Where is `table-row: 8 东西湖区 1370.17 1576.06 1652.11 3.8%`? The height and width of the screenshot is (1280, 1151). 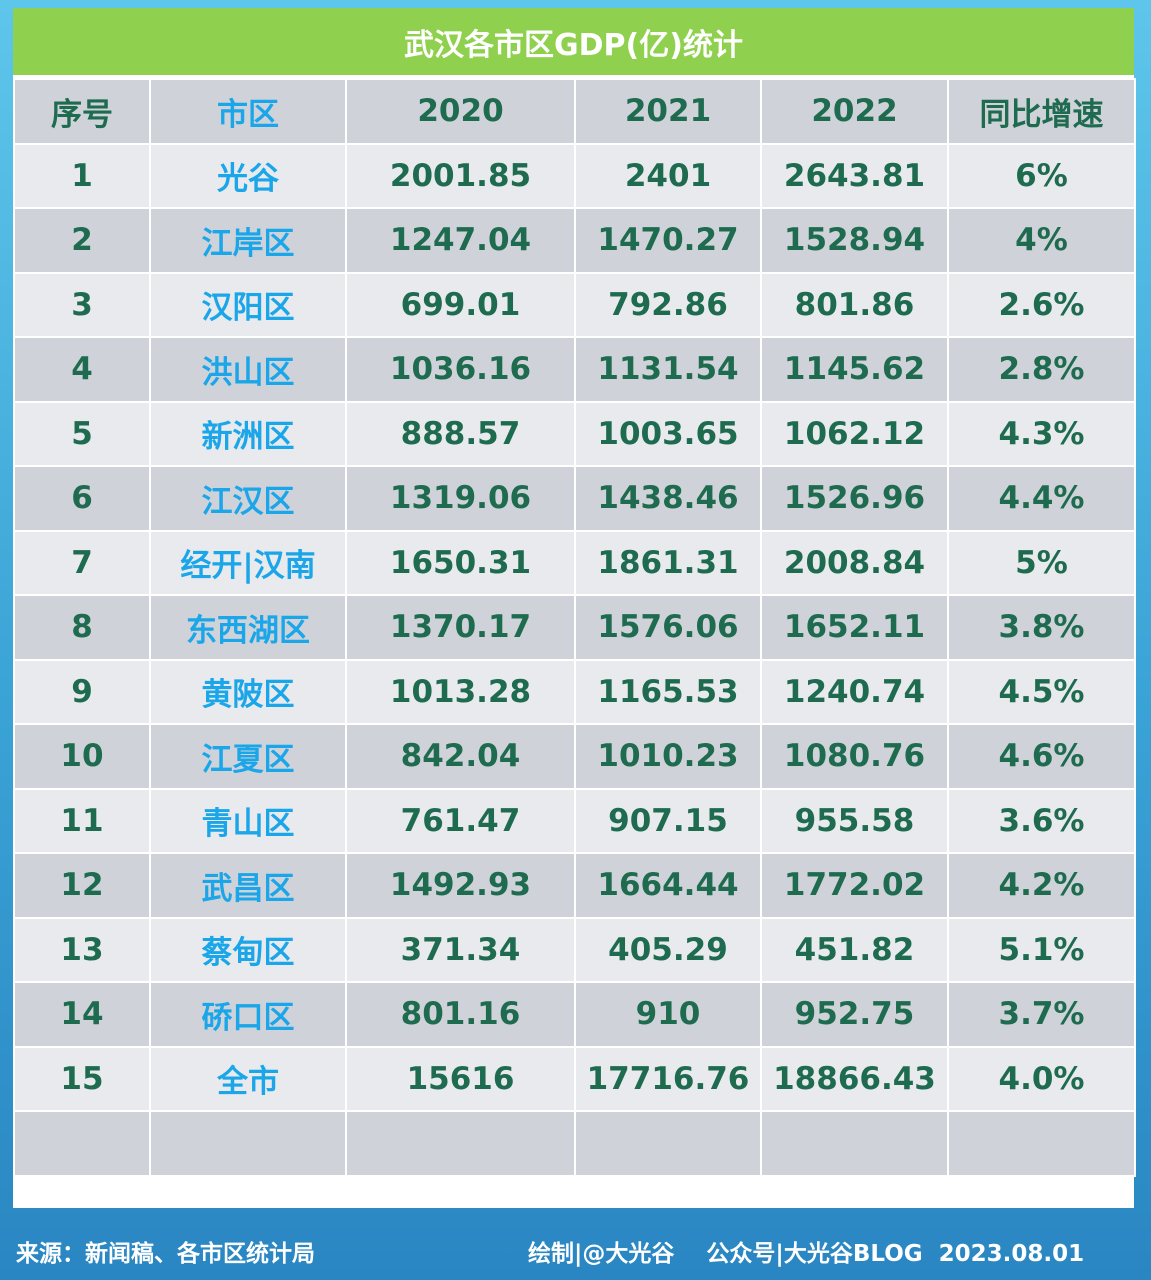 table-row: 8 东西湖区 1370.17 1576.06 1652.11 3.8% is located at coordinates (574, 627).